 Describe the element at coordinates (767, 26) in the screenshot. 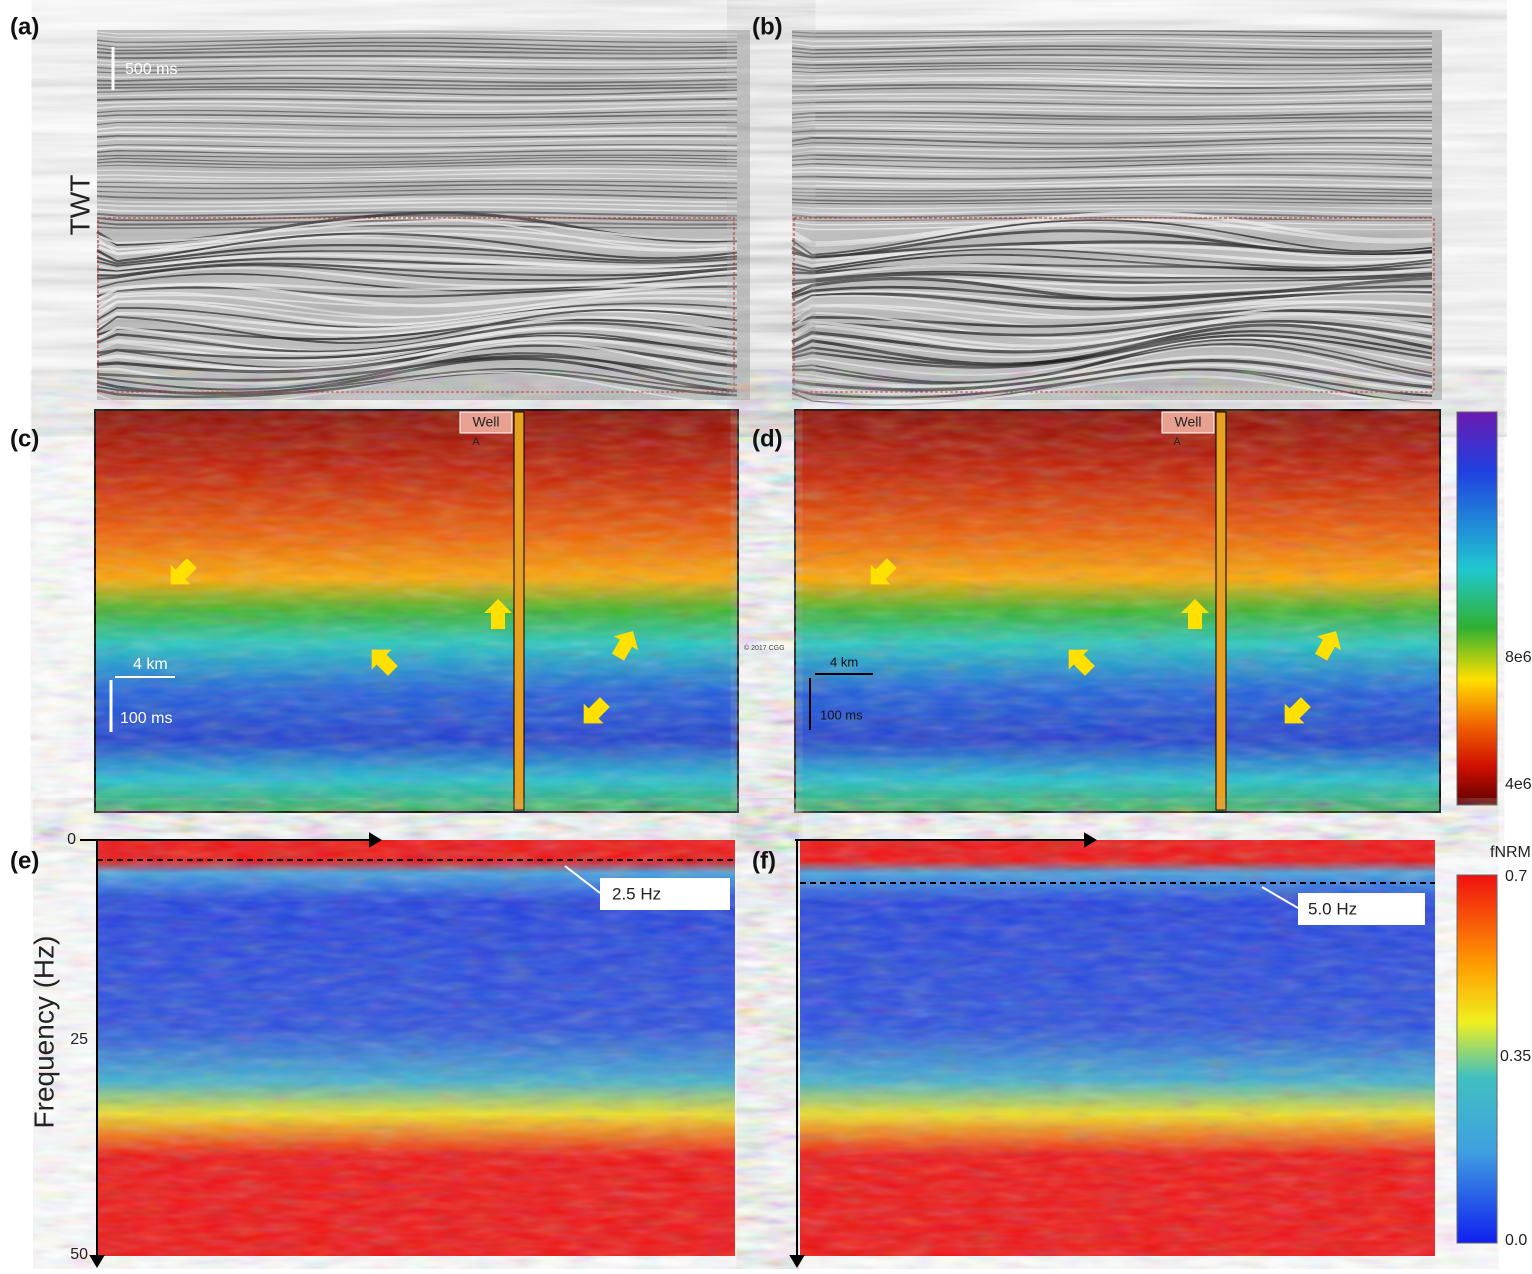

I see `panel-label: (b)` at that location.